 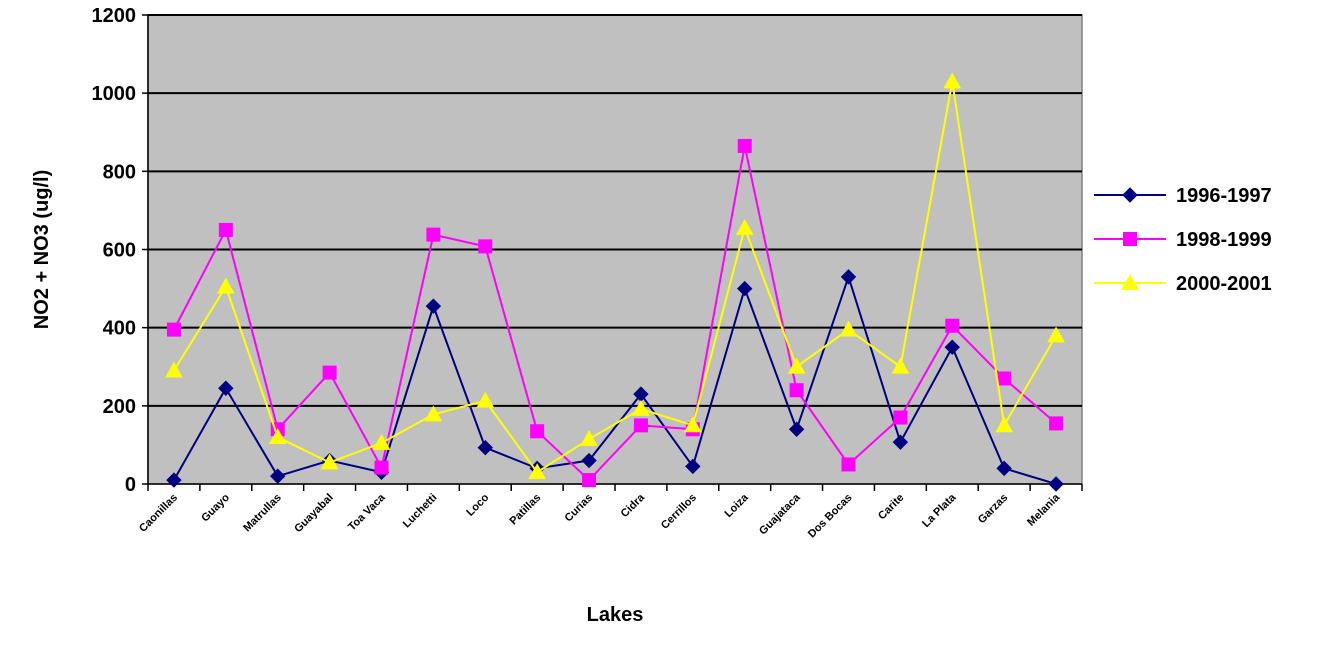 What do you see at coordinates (119, 407) in the screenshot?
I see `y-tick-label: 200` at bounding box center [119, 407].